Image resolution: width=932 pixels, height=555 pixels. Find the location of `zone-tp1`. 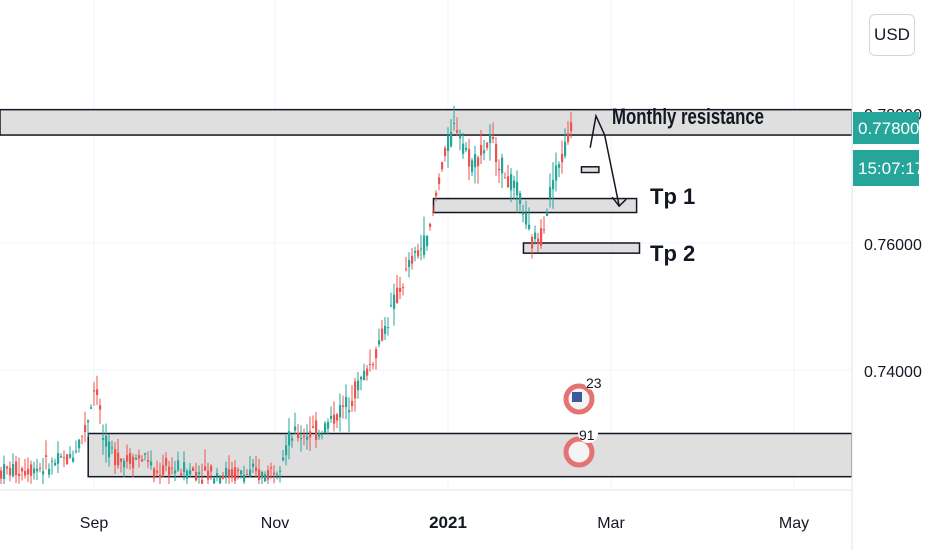

zone-tp1 is located at coordinates (535, 205).